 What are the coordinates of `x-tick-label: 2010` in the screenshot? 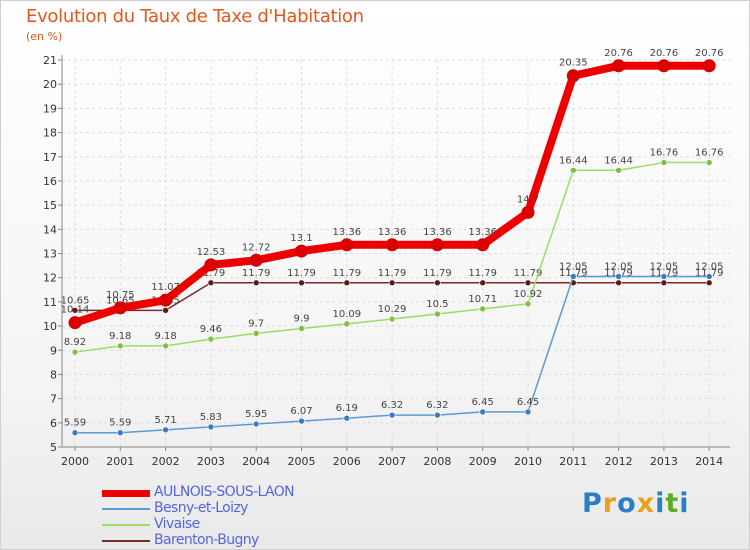 It's located at (528, 461).